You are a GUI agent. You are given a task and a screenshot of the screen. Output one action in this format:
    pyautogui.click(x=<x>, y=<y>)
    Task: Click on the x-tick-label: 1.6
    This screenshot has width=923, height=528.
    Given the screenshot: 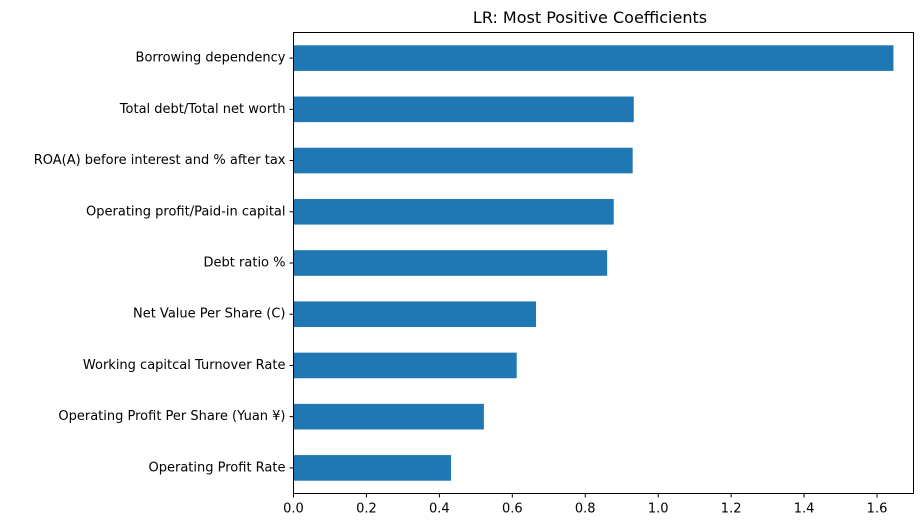 What is the action you would take?
    pyautogui.click(x=877, y=509)
    